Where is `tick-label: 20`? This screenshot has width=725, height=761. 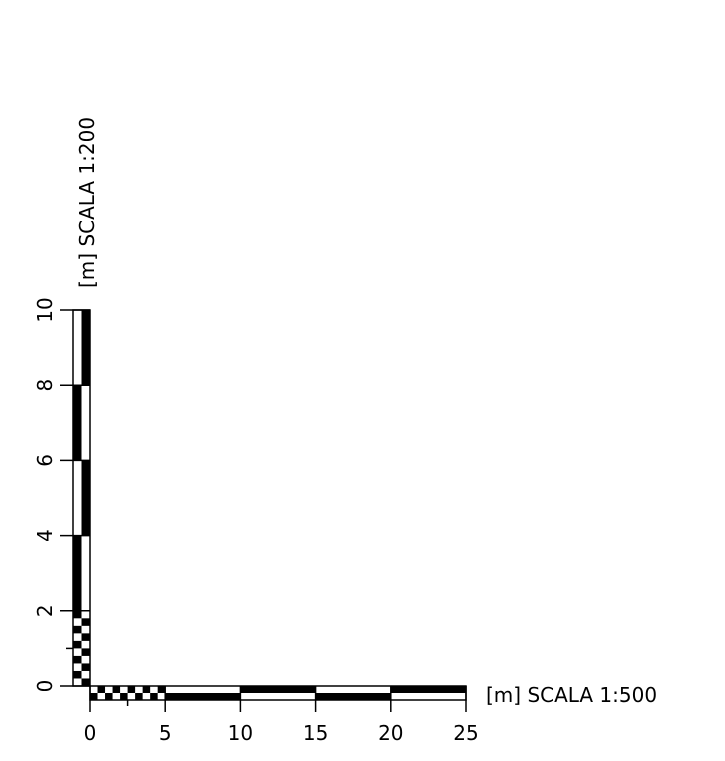
tick-label: 20 is located at coordinates (390, 733).